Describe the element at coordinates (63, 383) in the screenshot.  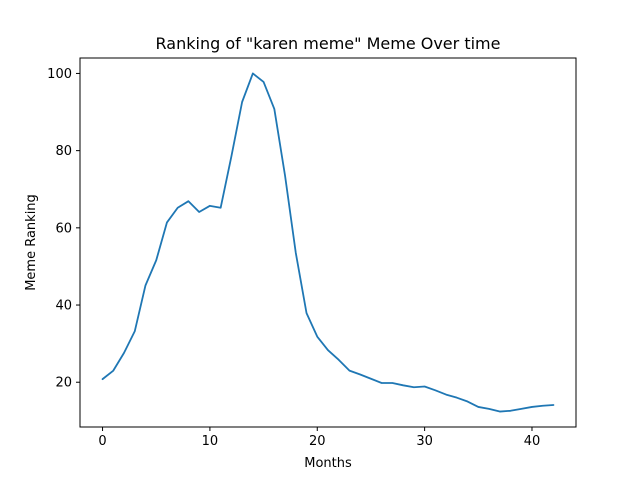
I see `y-tick-label: 20` at that location.